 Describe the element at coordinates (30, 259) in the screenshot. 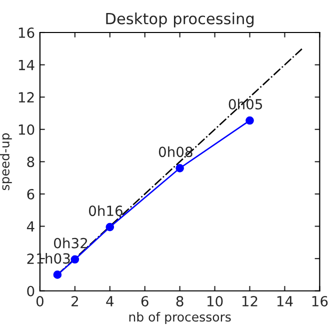

I see `y-tick-label: 2` at that location.